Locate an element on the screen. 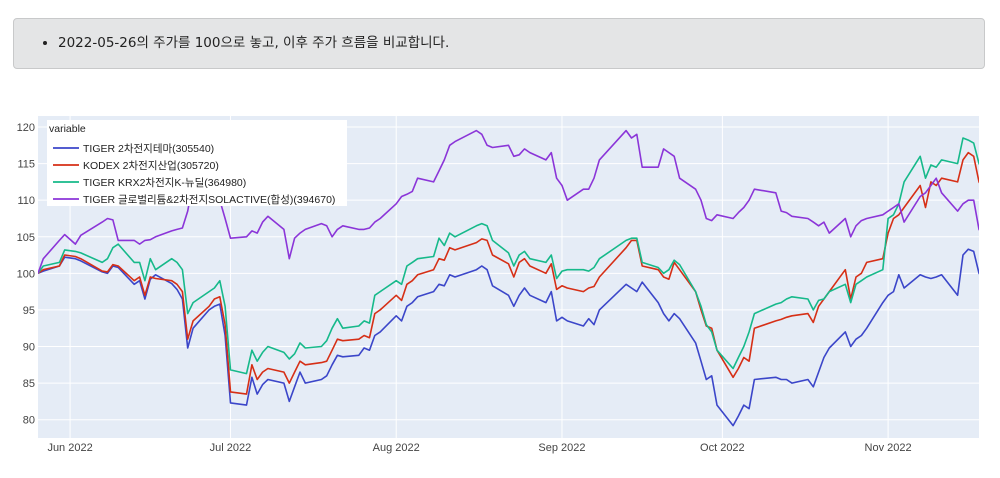 The width and height of the screenshot is (1000, 478). x-tick-label: Oct 2022 is located at coordinates (722, 448).